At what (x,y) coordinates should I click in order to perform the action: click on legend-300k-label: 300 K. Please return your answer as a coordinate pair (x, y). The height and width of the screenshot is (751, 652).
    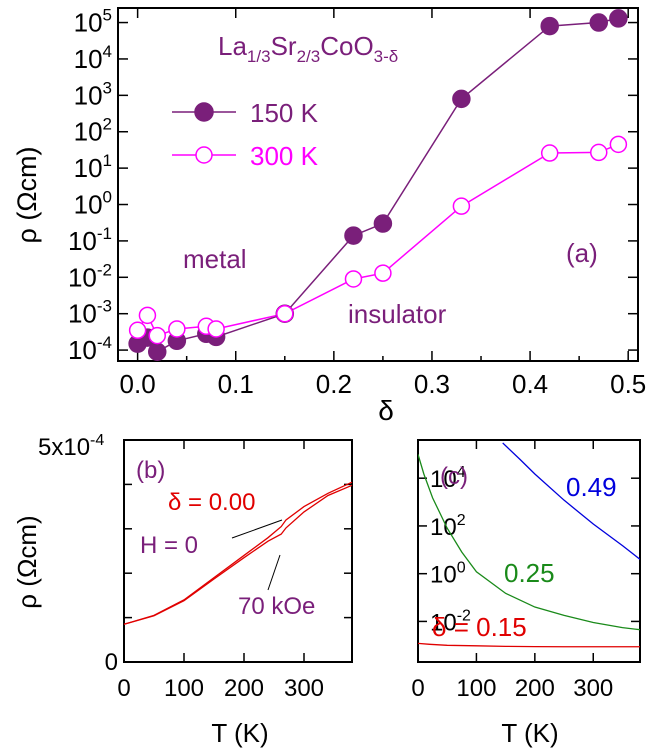
    Looking at the image, I should click on (284, 156).